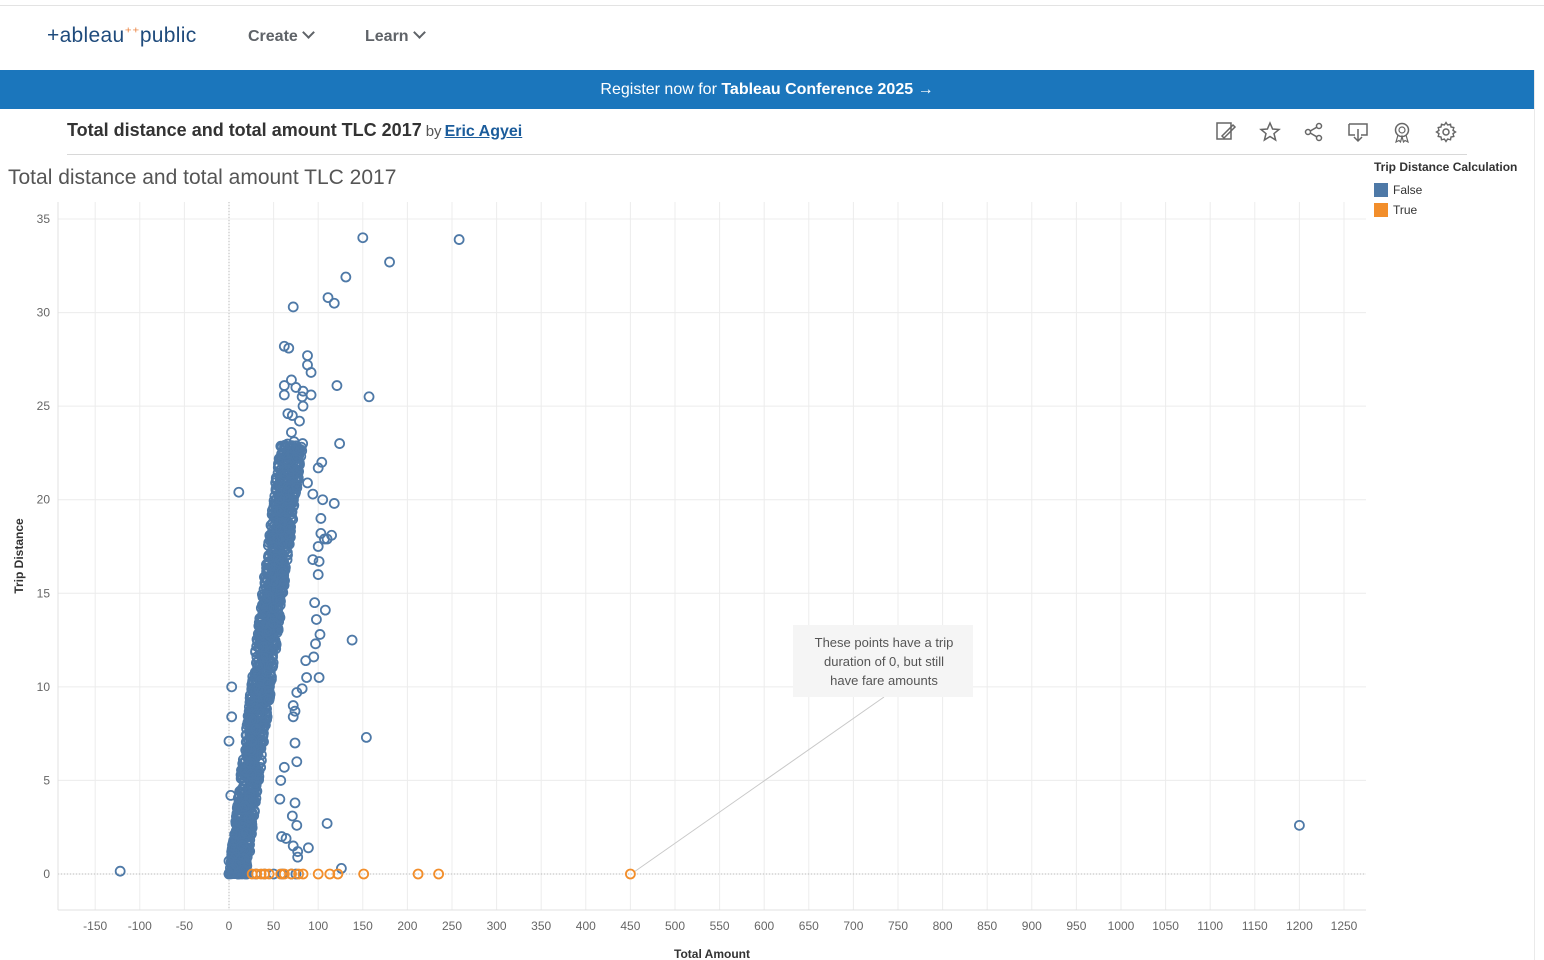  I want to click on edit-icon, so click(1226, 132).